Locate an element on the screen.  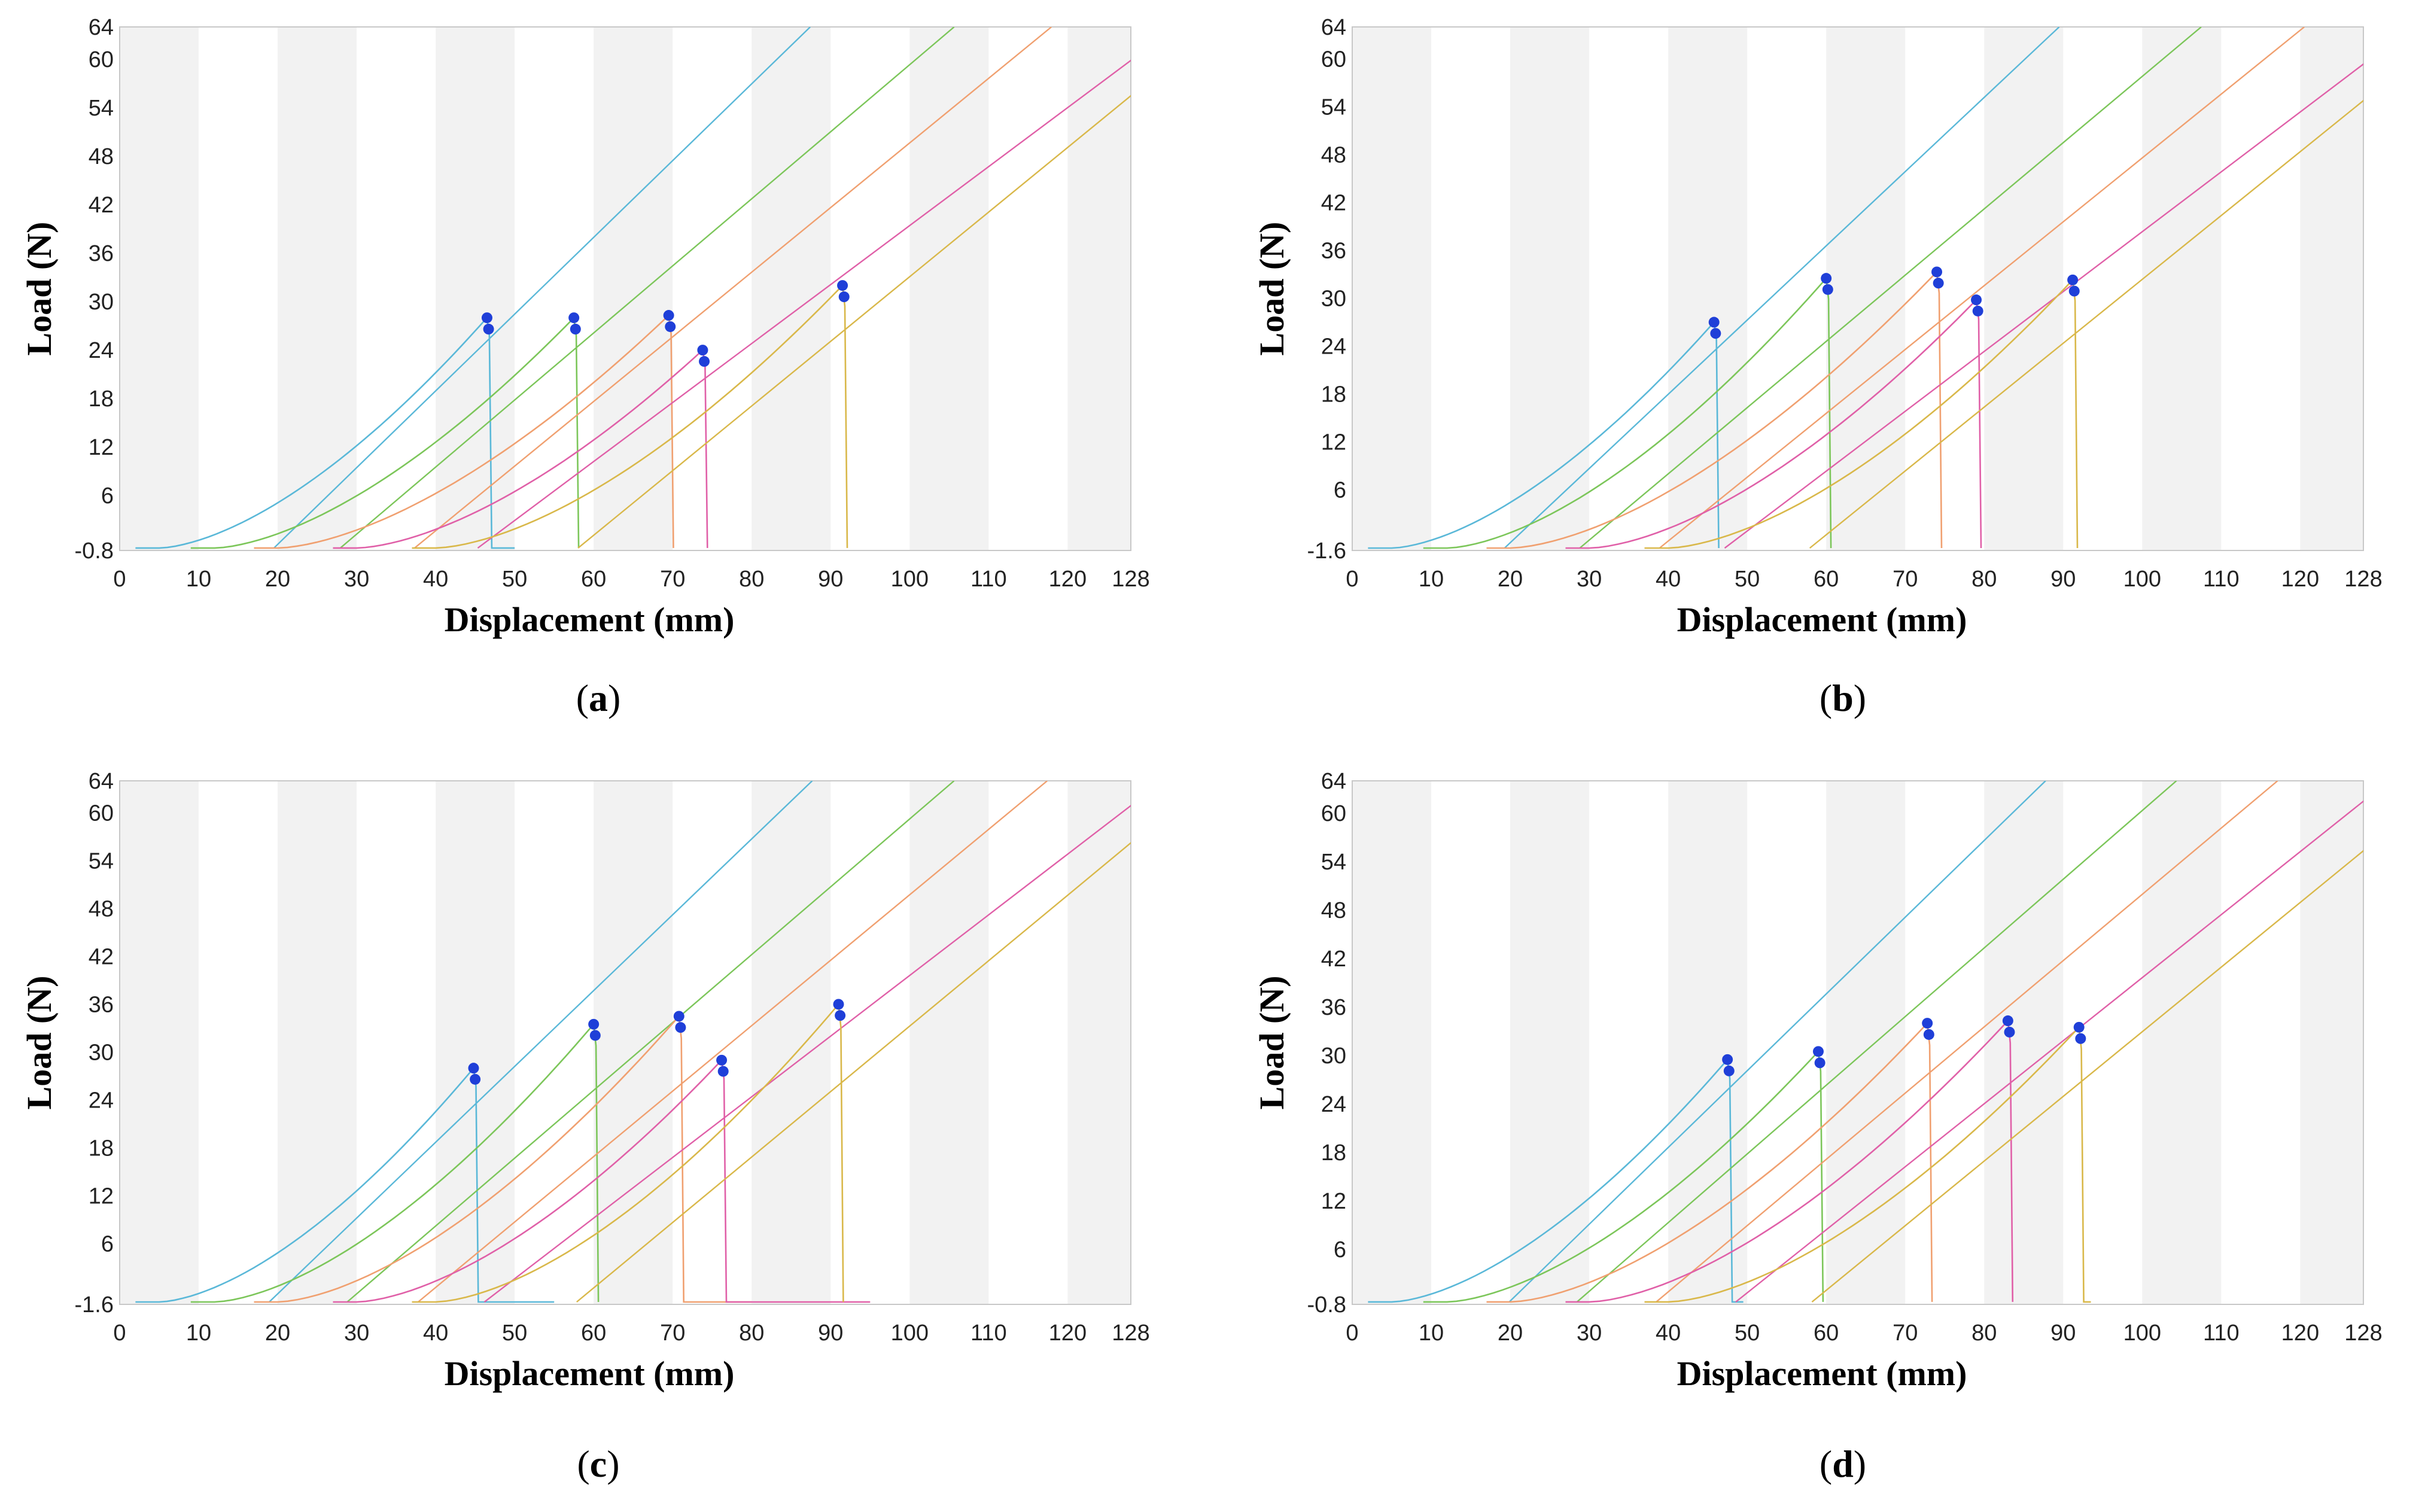
x-tick-label: 128 is located at coordinates (2363, 579).